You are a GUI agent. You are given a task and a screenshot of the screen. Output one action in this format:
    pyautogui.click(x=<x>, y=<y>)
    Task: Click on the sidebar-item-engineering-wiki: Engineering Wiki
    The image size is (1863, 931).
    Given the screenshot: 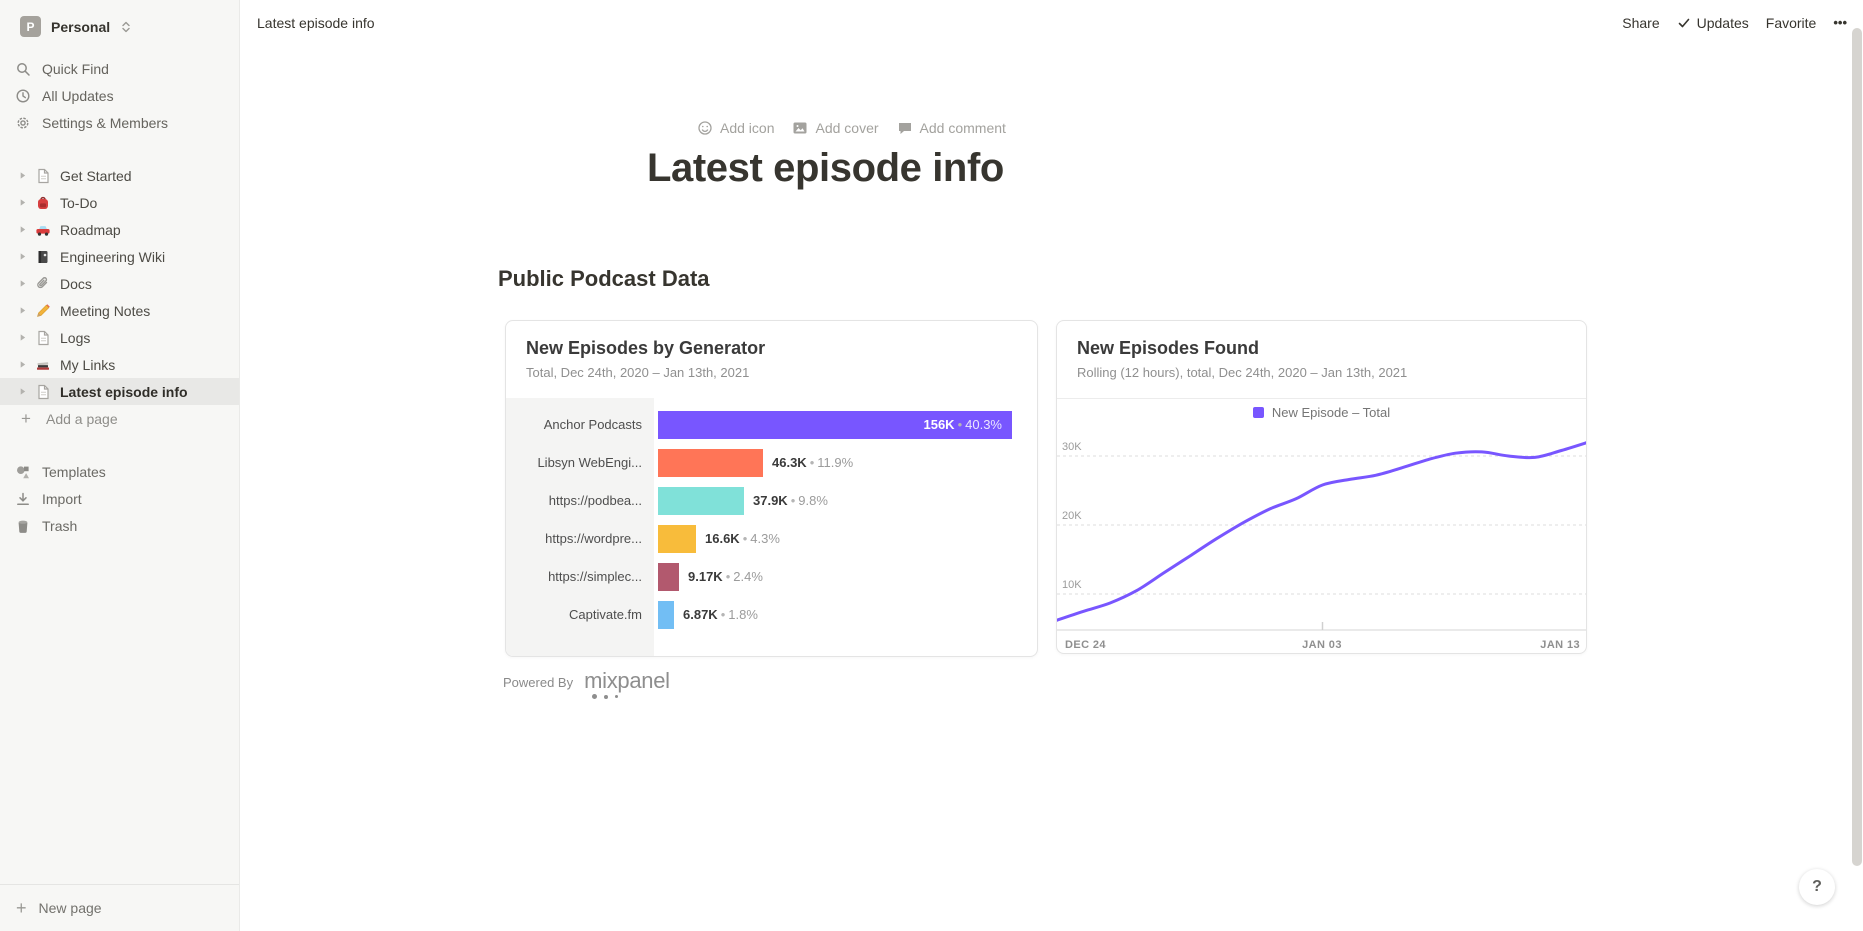 What is the action you would take?
    pyautogui.click(x=119, y=256)
    